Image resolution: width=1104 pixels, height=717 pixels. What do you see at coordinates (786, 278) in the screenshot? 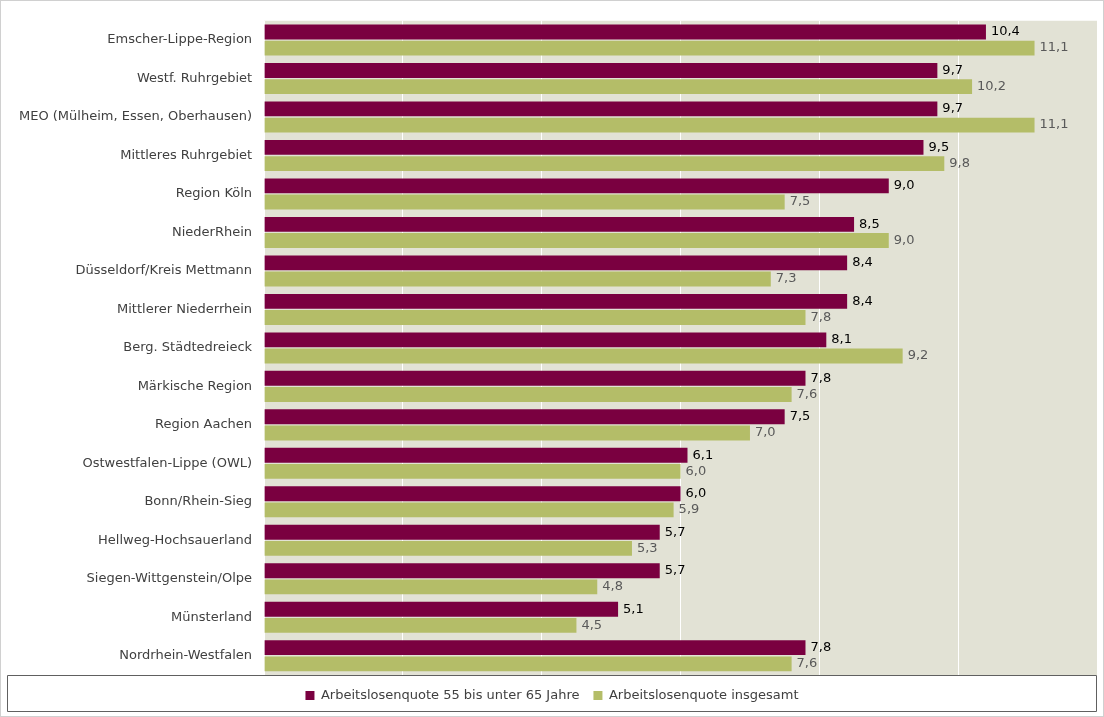
I see `data-label: 7,3` at bounding box center [786, 278].